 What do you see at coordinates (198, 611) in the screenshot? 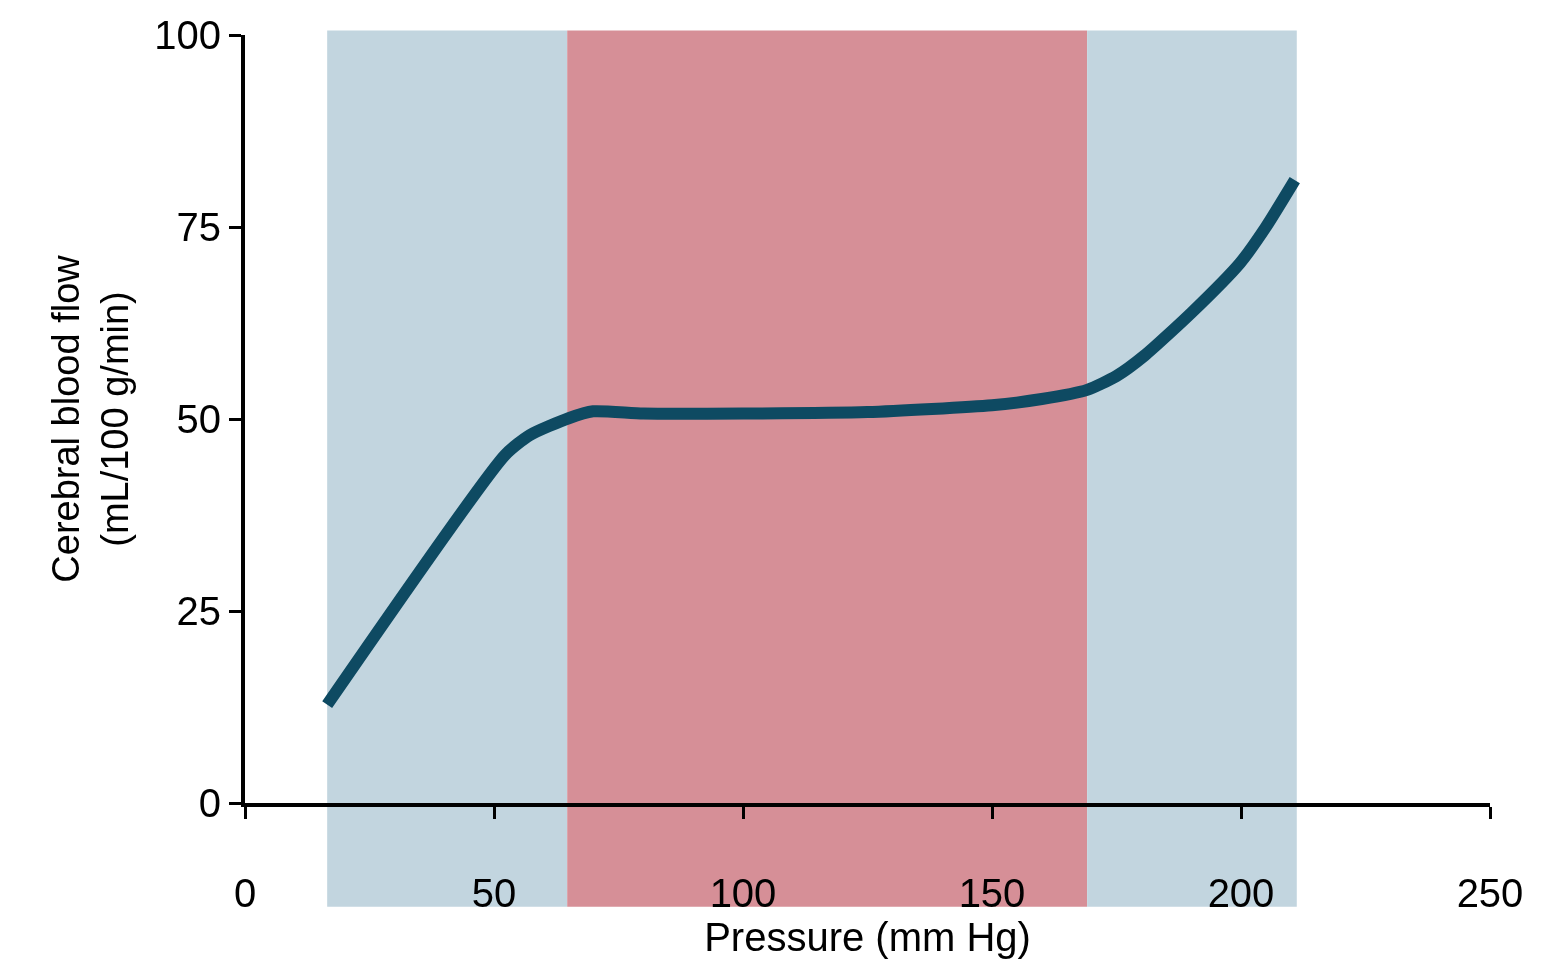
I see `y-tick-label: 25` at bounding box center [198, 611].